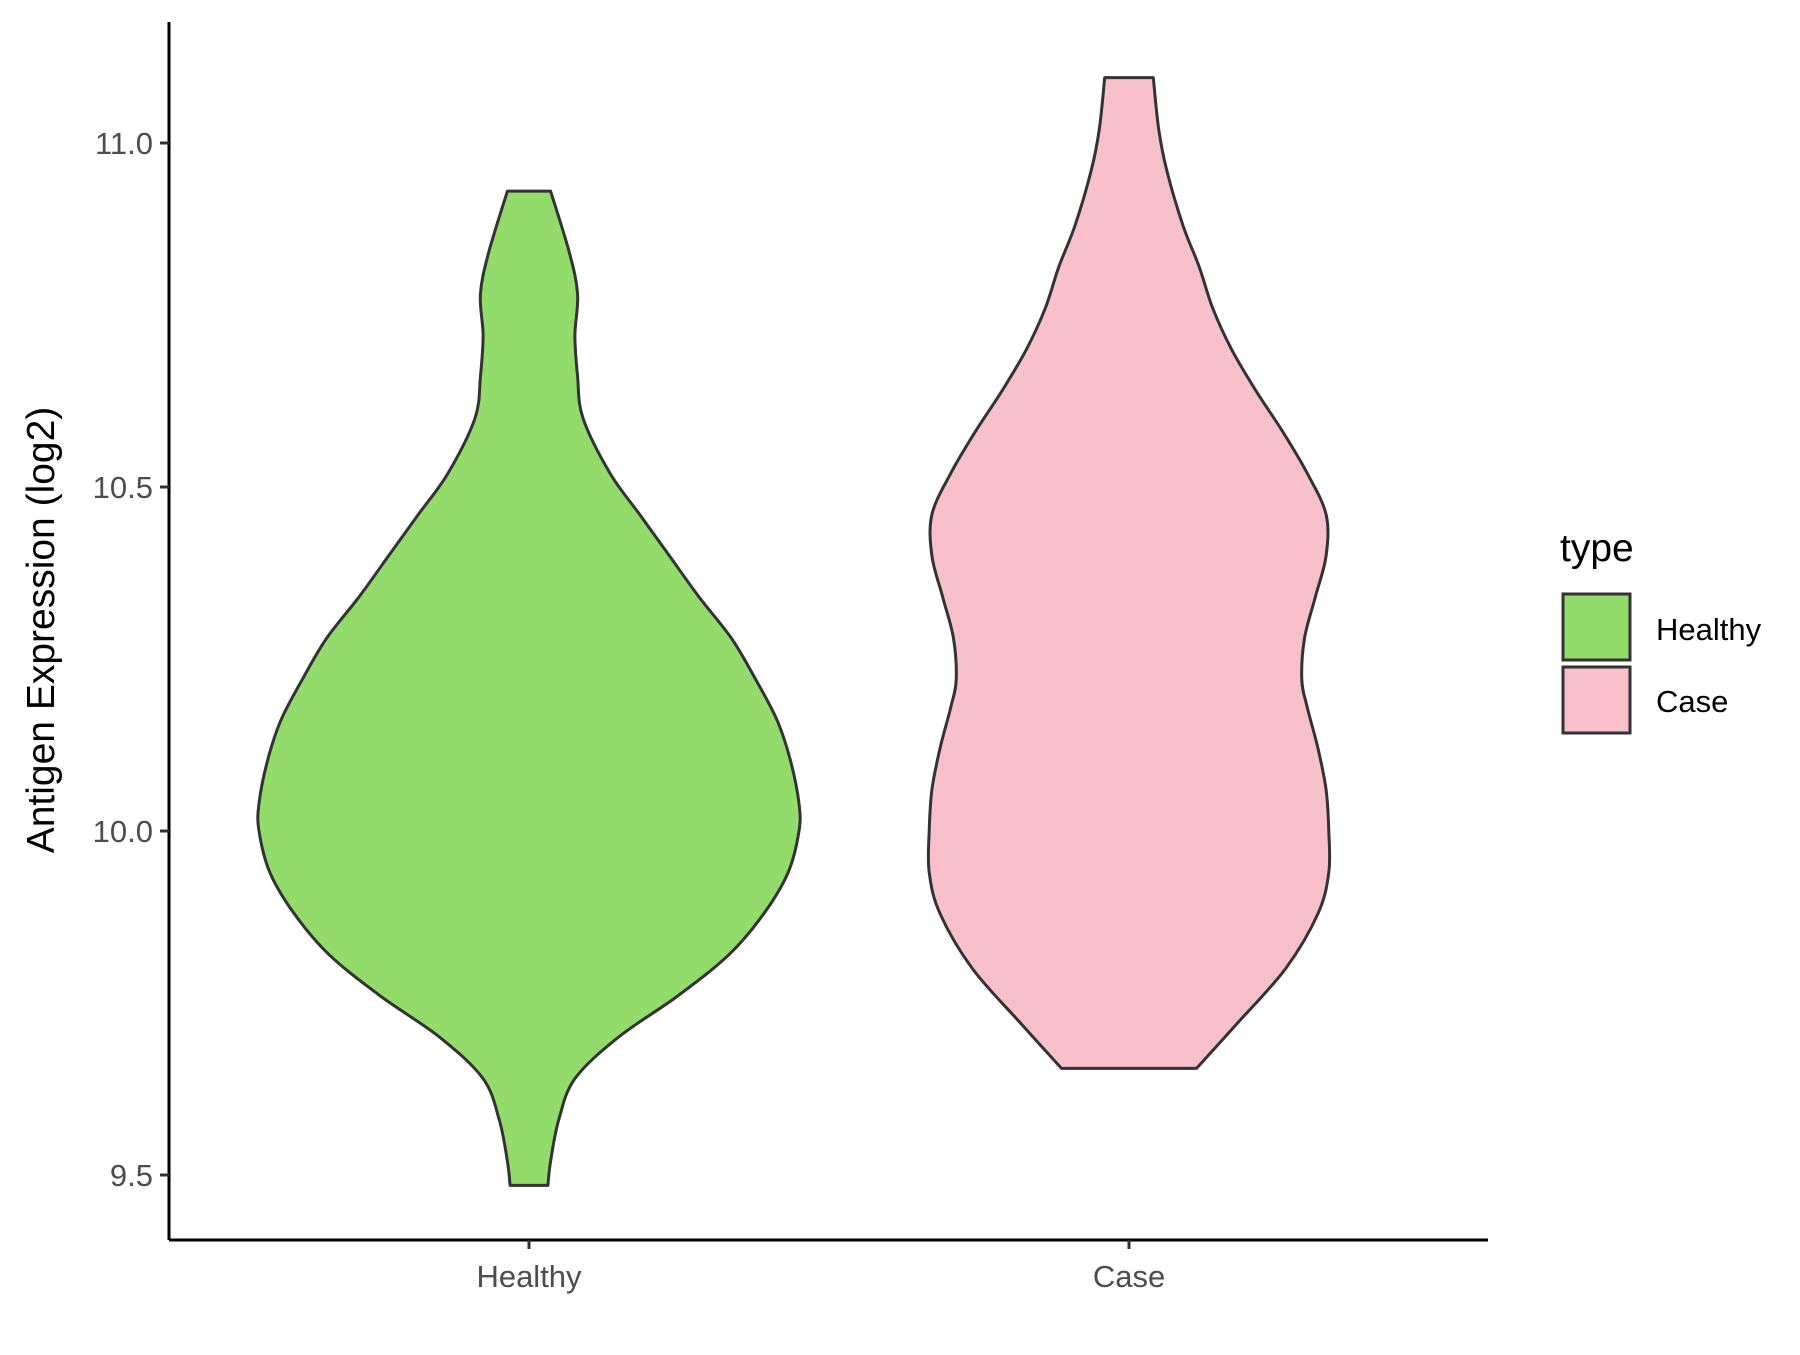  Describe the element at coordinates (820, 1267) in the screenshot. I see `x-tick-layer: Healthy Case` at that location.